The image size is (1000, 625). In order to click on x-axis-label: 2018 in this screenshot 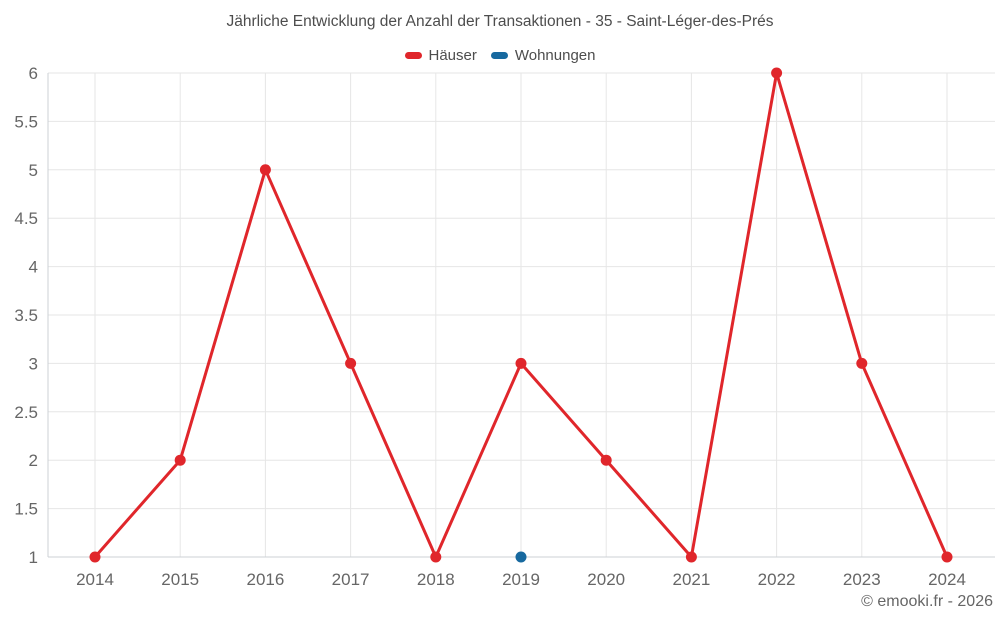, I will do `click(436, 579)`.